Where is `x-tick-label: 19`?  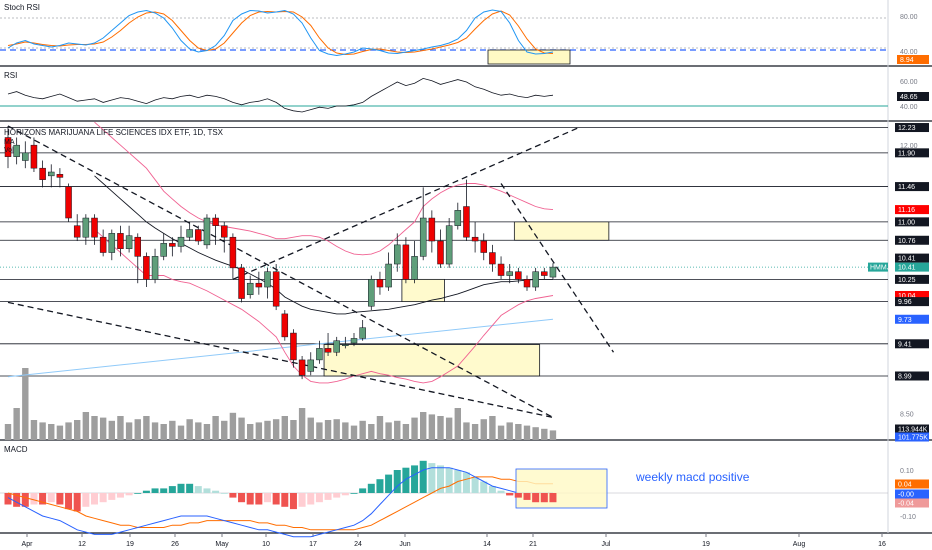
x-tick-label: 19 is located at coordinates (130, 544).